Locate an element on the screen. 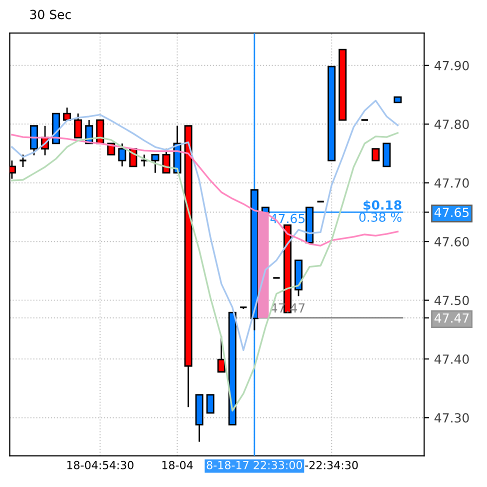 The image size is (487, 487). x-tick-label: 8-18-17 22:33:00 is located at coordinates (254, 465).